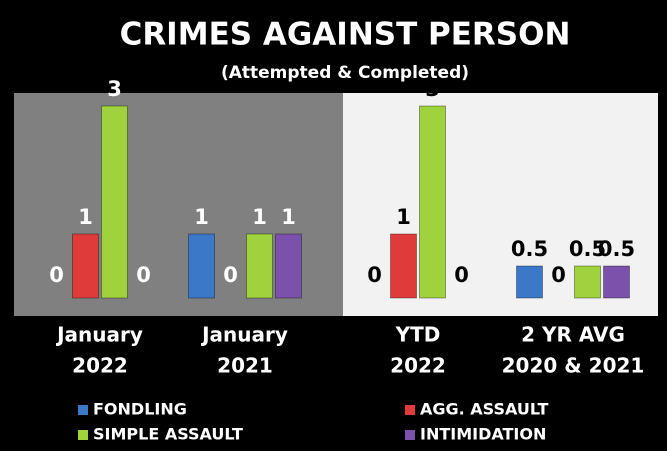 This screenshot has width=667, height=451. I want to click on legend-label: SIMPLE ASSAULT, so click(168, 434).